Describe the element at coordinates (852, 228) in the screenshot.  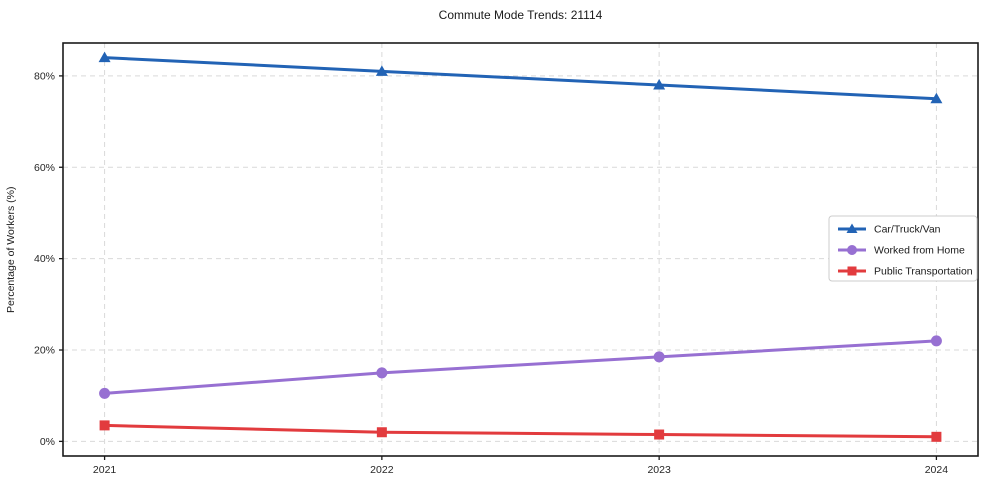
I see `legend-marker-triangle` at that location.